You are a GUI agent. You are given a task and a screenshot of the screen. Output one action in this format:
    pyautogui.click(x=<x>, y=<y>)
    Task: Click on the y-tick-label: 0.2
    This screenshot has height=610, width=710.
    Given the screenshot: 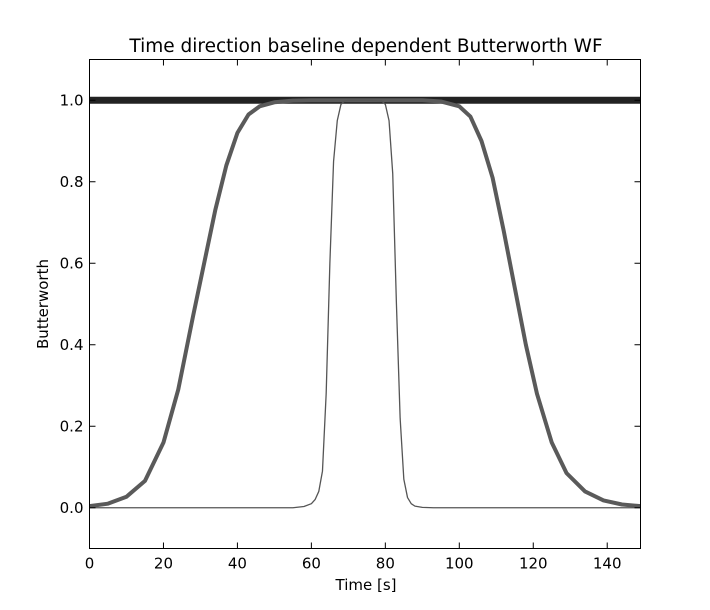 What is the action you would take?
    pyautogui.click(x=72, y=426)
    